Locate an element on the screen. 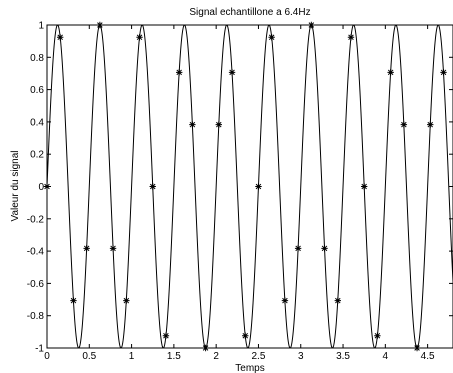 This screenshot has width=453, height=373. y-tick-label: 1 is located at coordinates (41, 26).